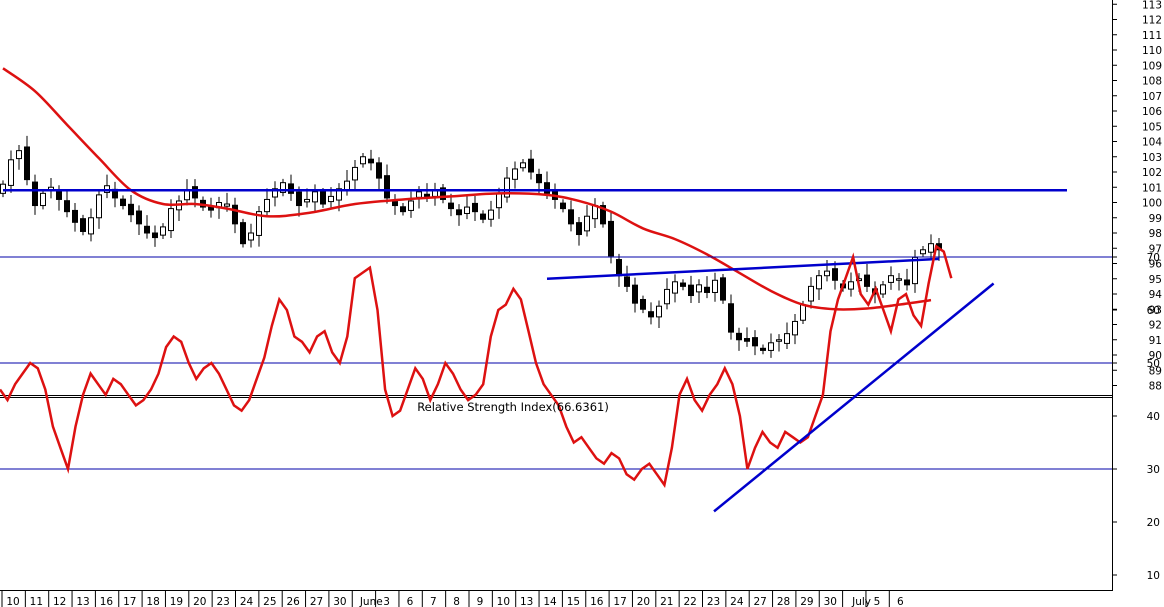 This screenshot has width=1164, height=607. What do you see at coordinates (743, 268) in the screenshot?
I see `price-trendline` at bounding box center [743, 268].